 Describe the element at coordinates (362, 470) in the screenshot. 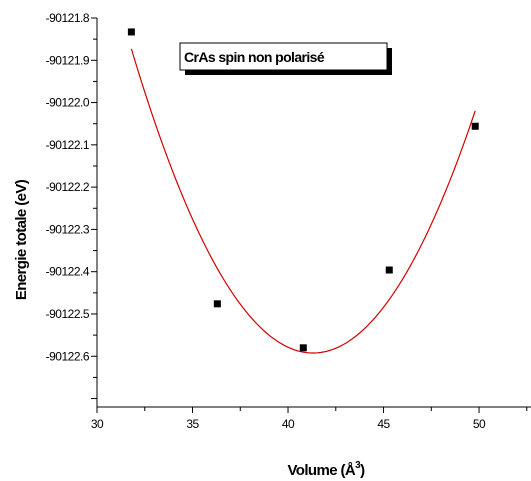

I see `x-axis-title-close: )` at that location.